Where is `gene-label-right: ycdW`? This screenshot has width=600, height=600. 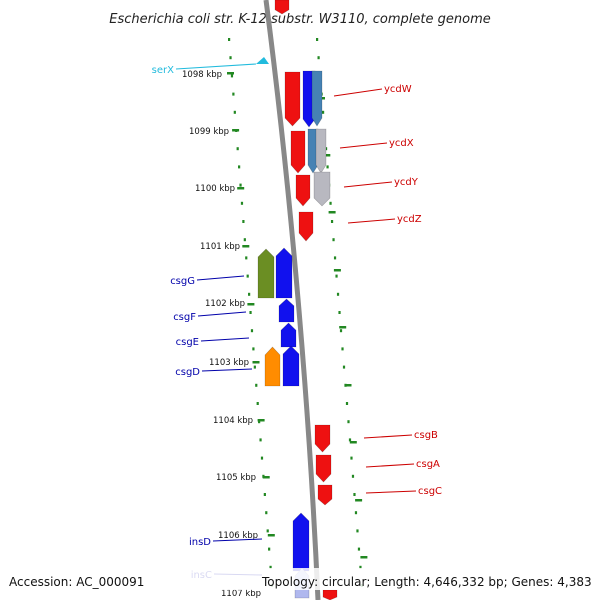 gene-label-right: ycdW is located at coordinates (398, 89).